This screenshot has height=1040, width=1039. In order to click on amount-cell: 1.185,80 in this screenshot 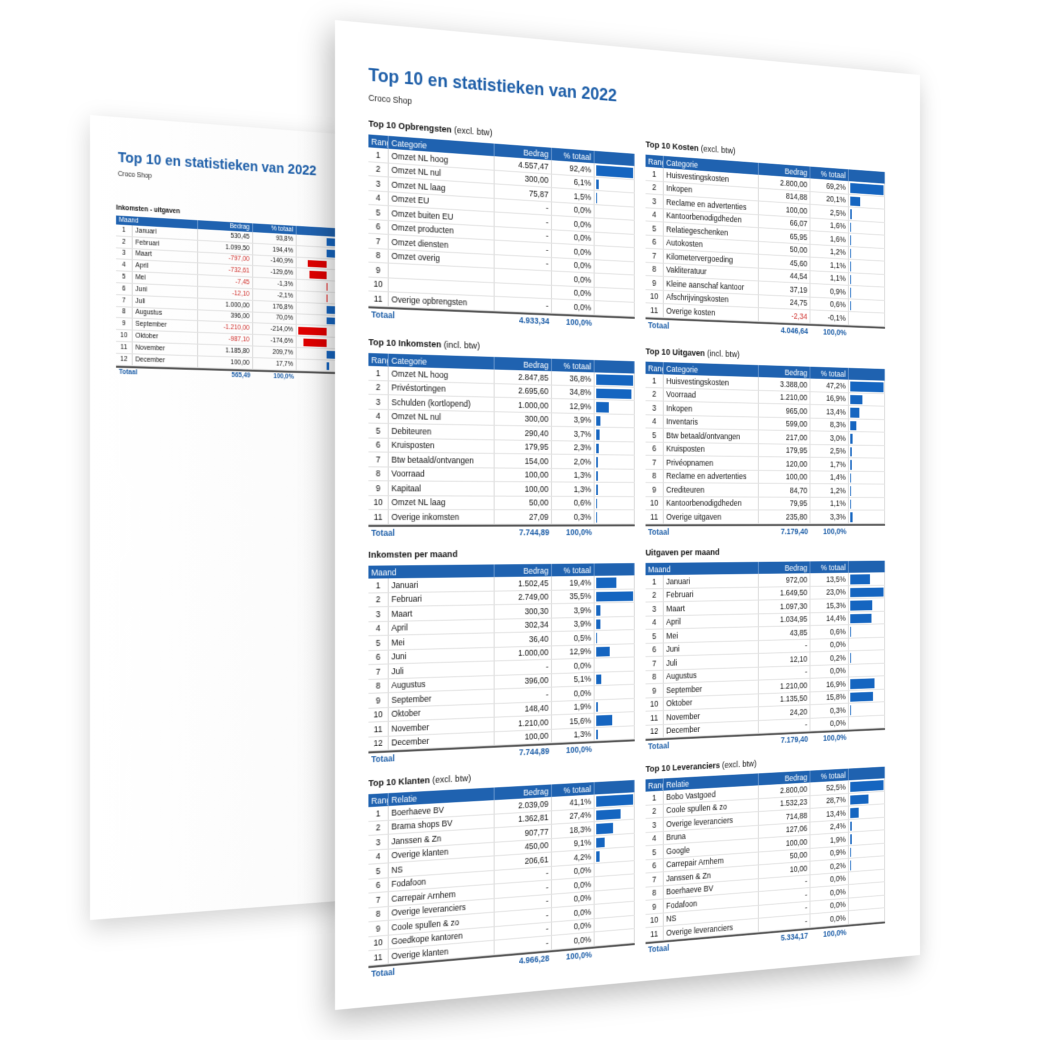, I will do `click(225, 351)`.